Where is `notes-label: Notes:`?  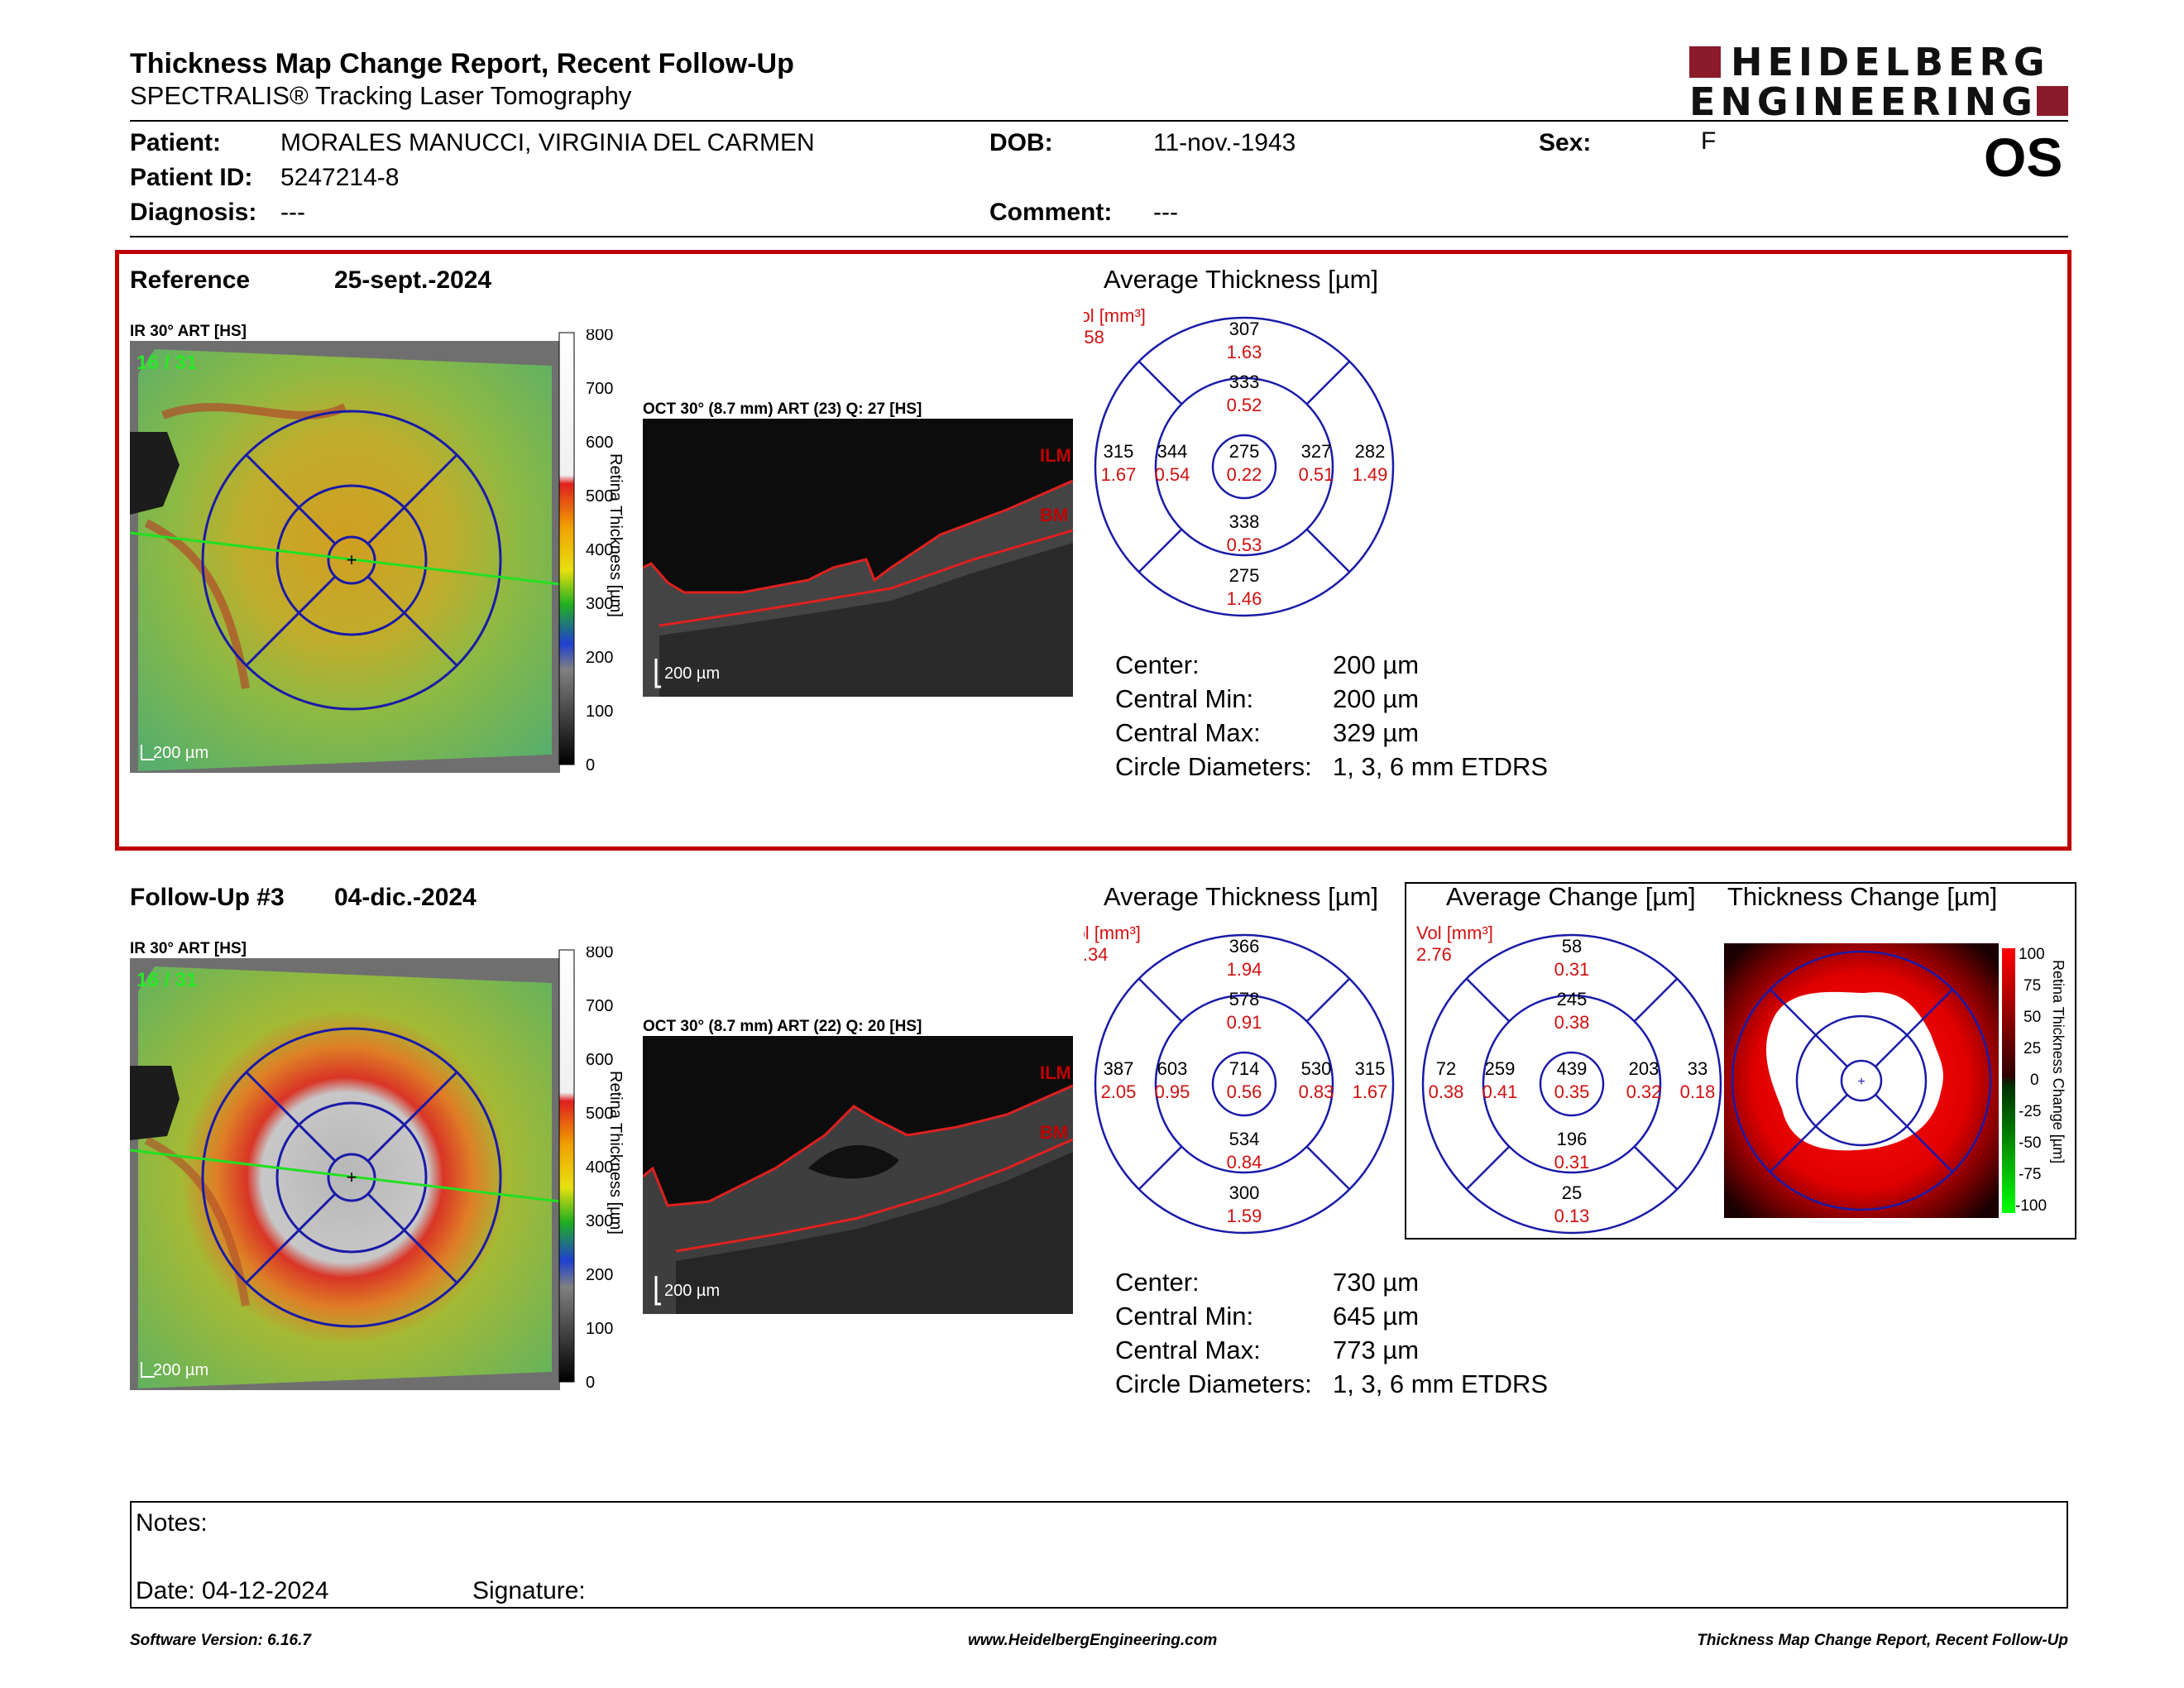
notes-label: Notes: is located at coordinates (172, 1523).